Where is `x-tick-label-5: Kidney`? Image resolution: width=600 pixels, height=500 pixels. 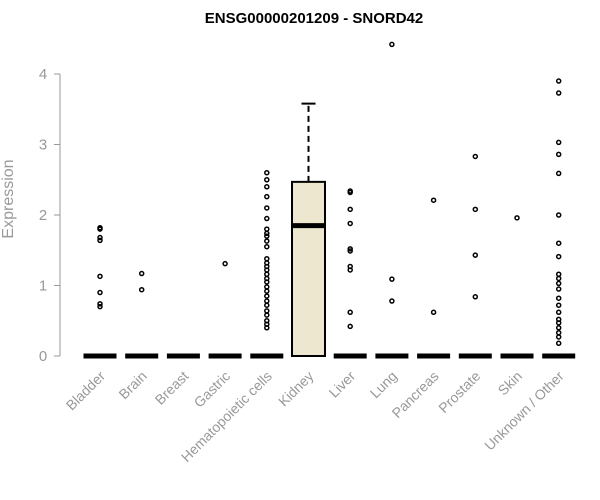
x-tick-label-5: Kidney is located at coordinates (296, 389).